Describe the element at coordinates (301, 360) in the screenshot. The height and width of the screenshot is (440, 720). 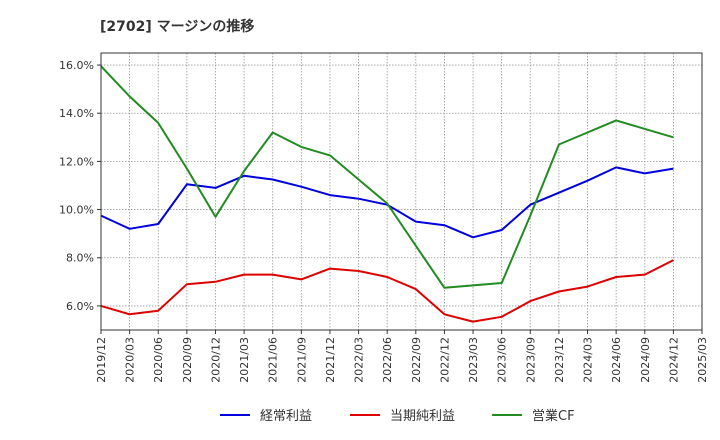
I see `x-tick-label: 2021/09` at that location.